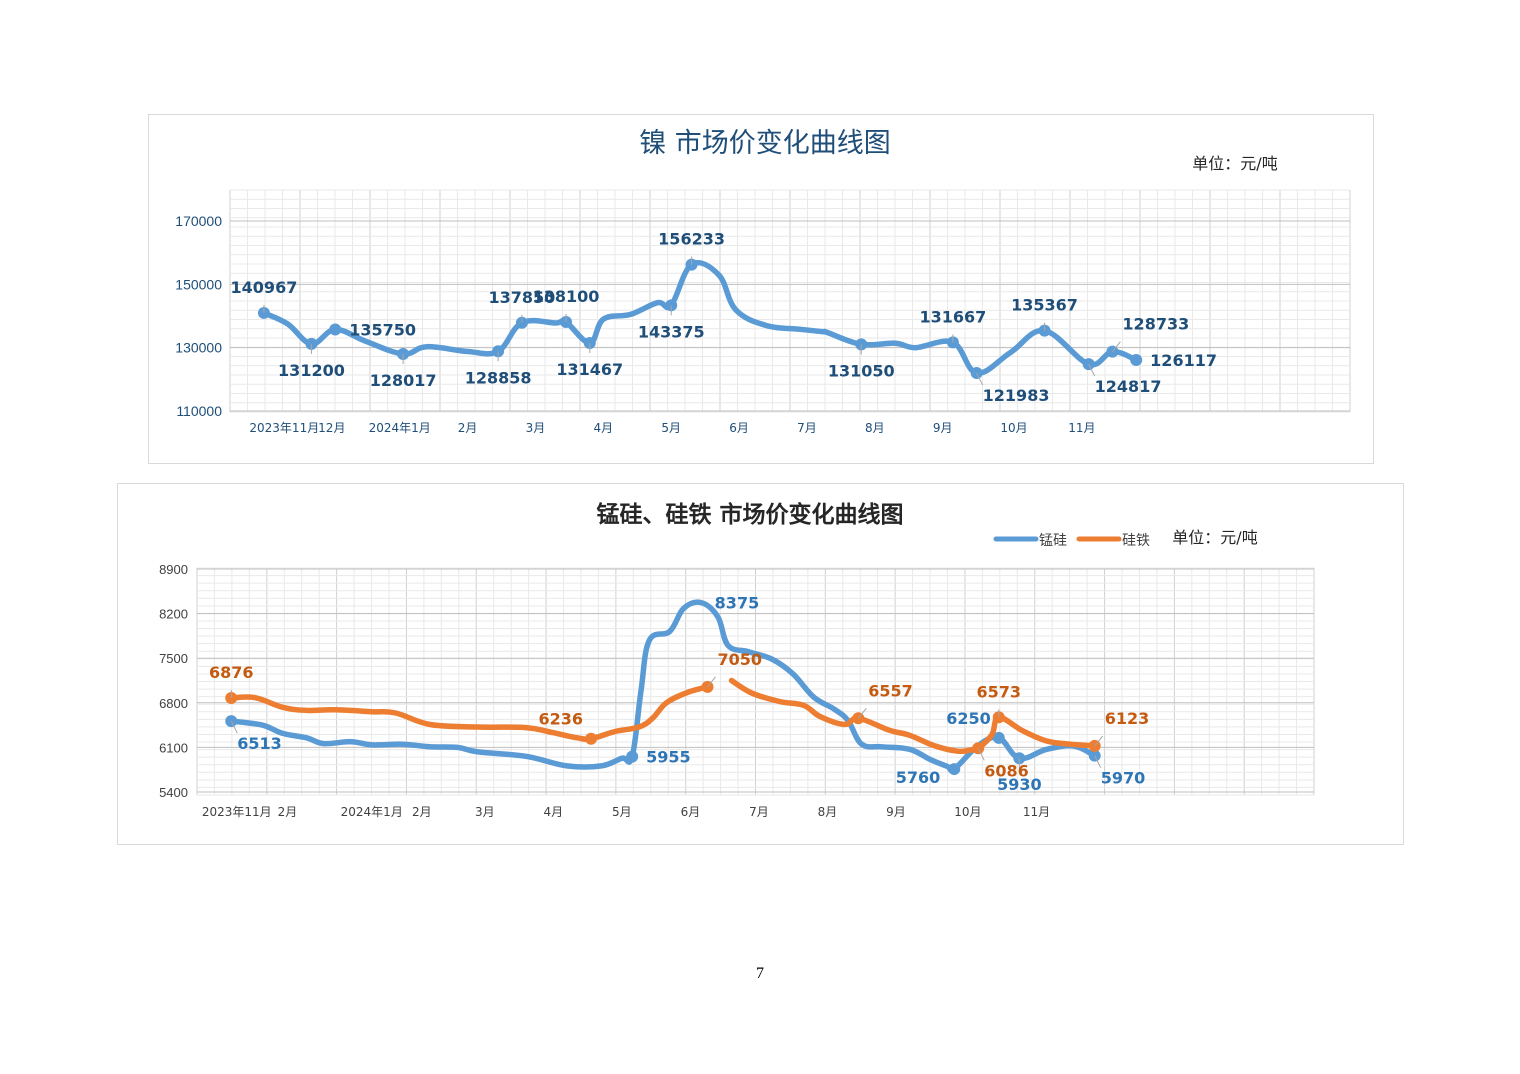 This screenshot has width=1520, height=1074. What do you see at coordinates (1019, 784) in the screenshot?
I see `mnsi-data-label: 5930` at bounding box center [1019, 784].